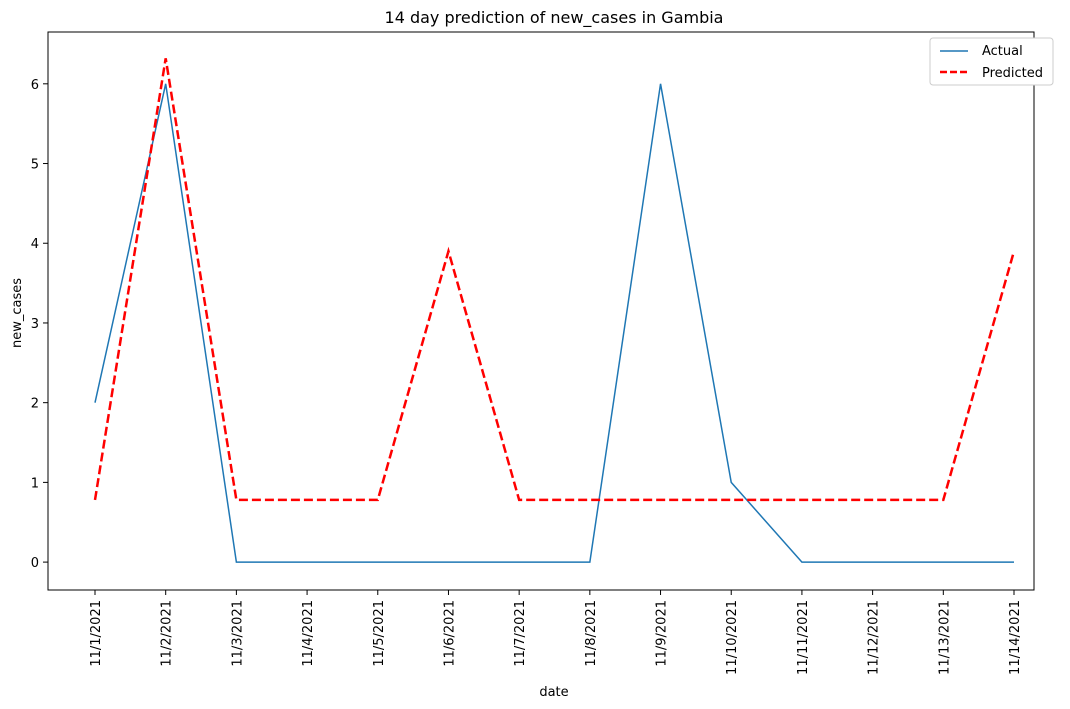 The image size is (1070, 709). Describe the element at coordinates (35, 404) in the screenshot. I see `y-tick-label: 2` at that location.